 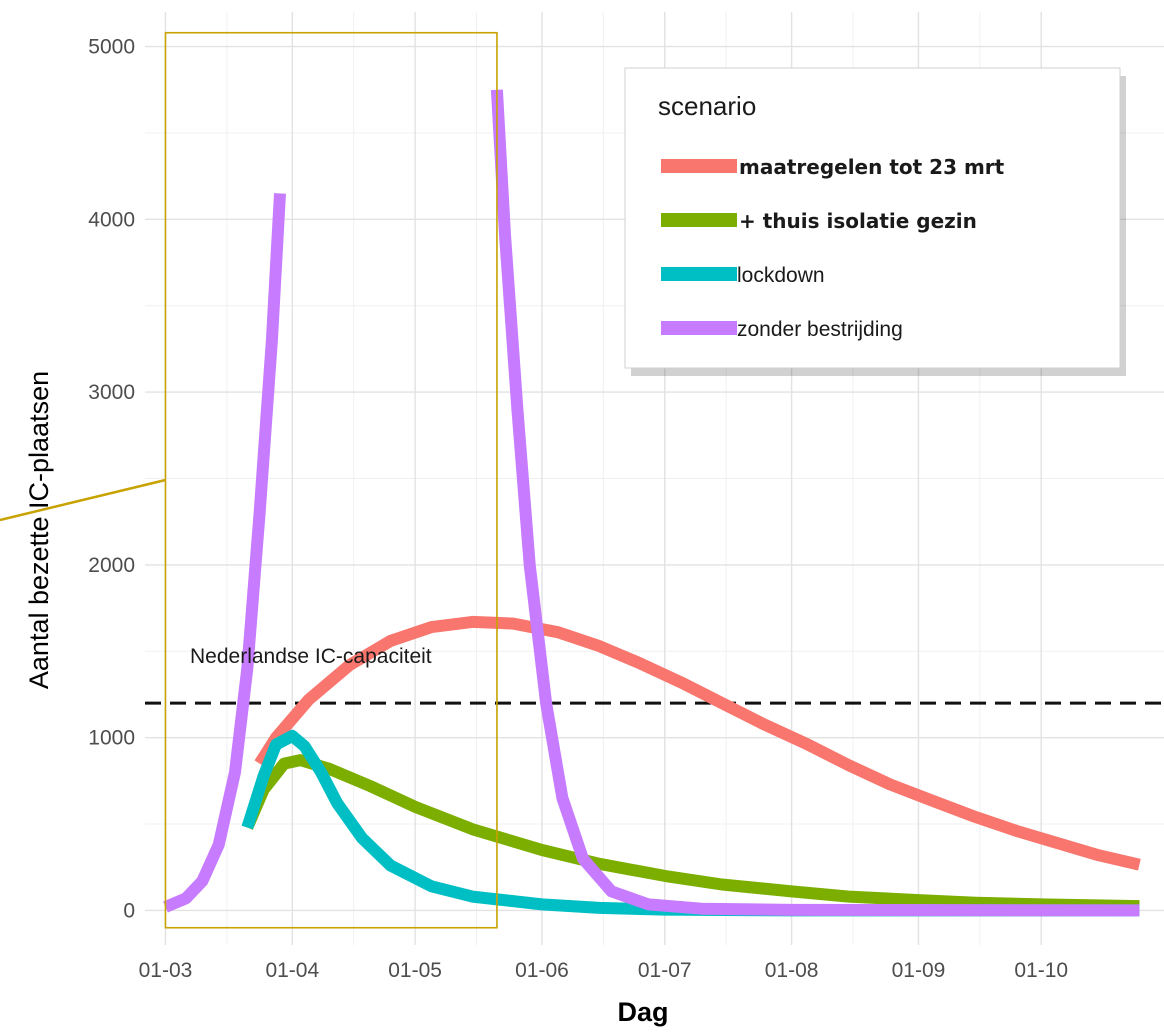 I want to click on x-tick-label: 01-08, so click(x=792, y=970).